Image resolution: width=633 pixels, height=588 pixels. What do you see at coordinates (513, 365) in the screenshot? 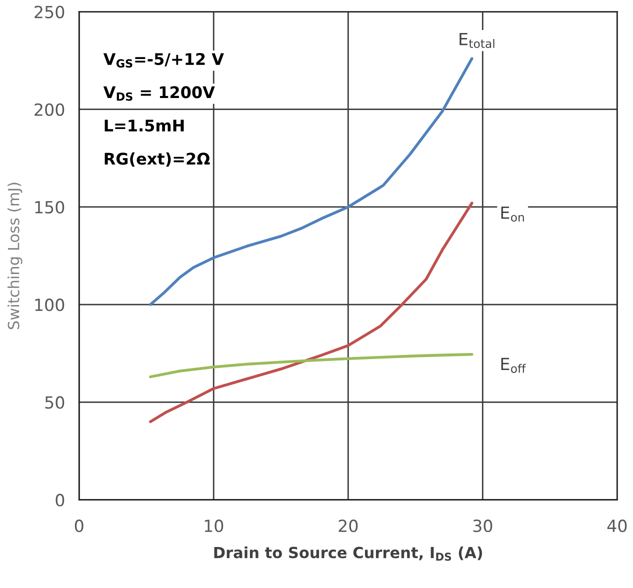
I see `series-label: E$_{off}$` at bounding box center [513, 365].